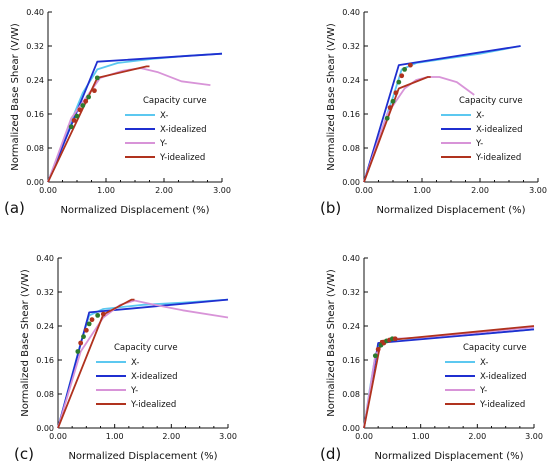  Describe the element at coordinates (24, 454) in the screenshot. I see `panel-letter: (c)` at that location.